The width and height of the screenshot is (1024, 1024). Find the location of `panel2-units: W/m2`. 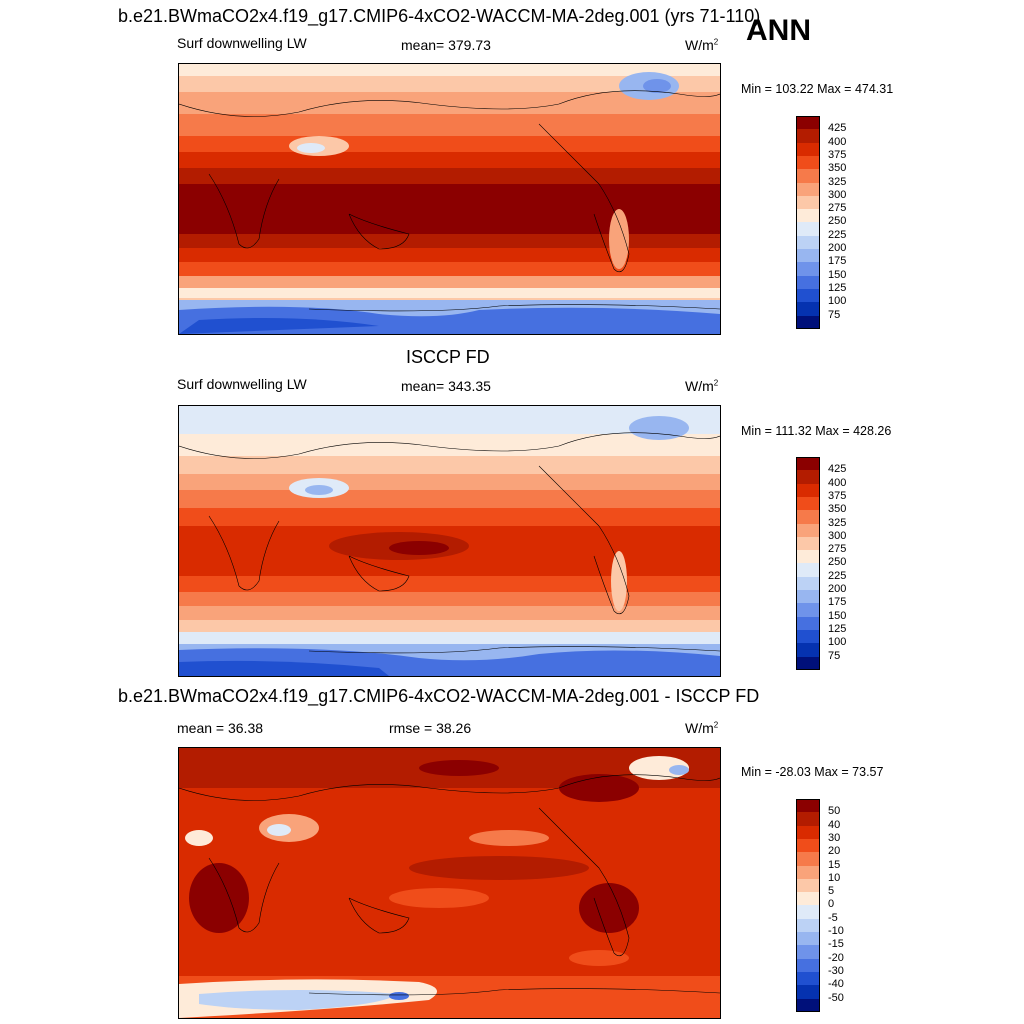

panel2-units: W/m2 is located at coordinates (702, 386).